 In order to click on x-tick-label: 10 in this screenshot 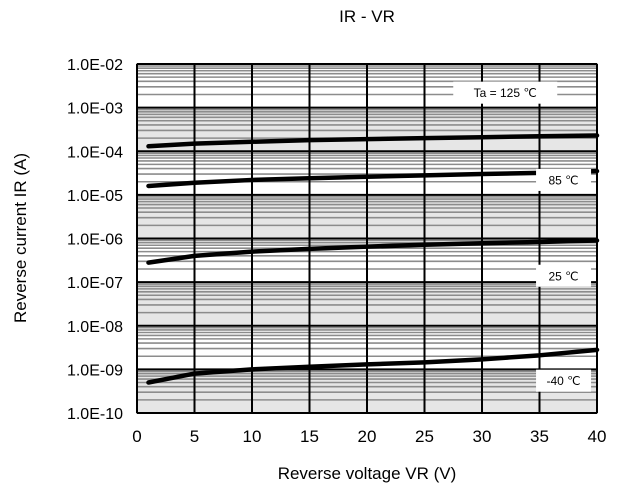, I will do `click(252, 436)`.